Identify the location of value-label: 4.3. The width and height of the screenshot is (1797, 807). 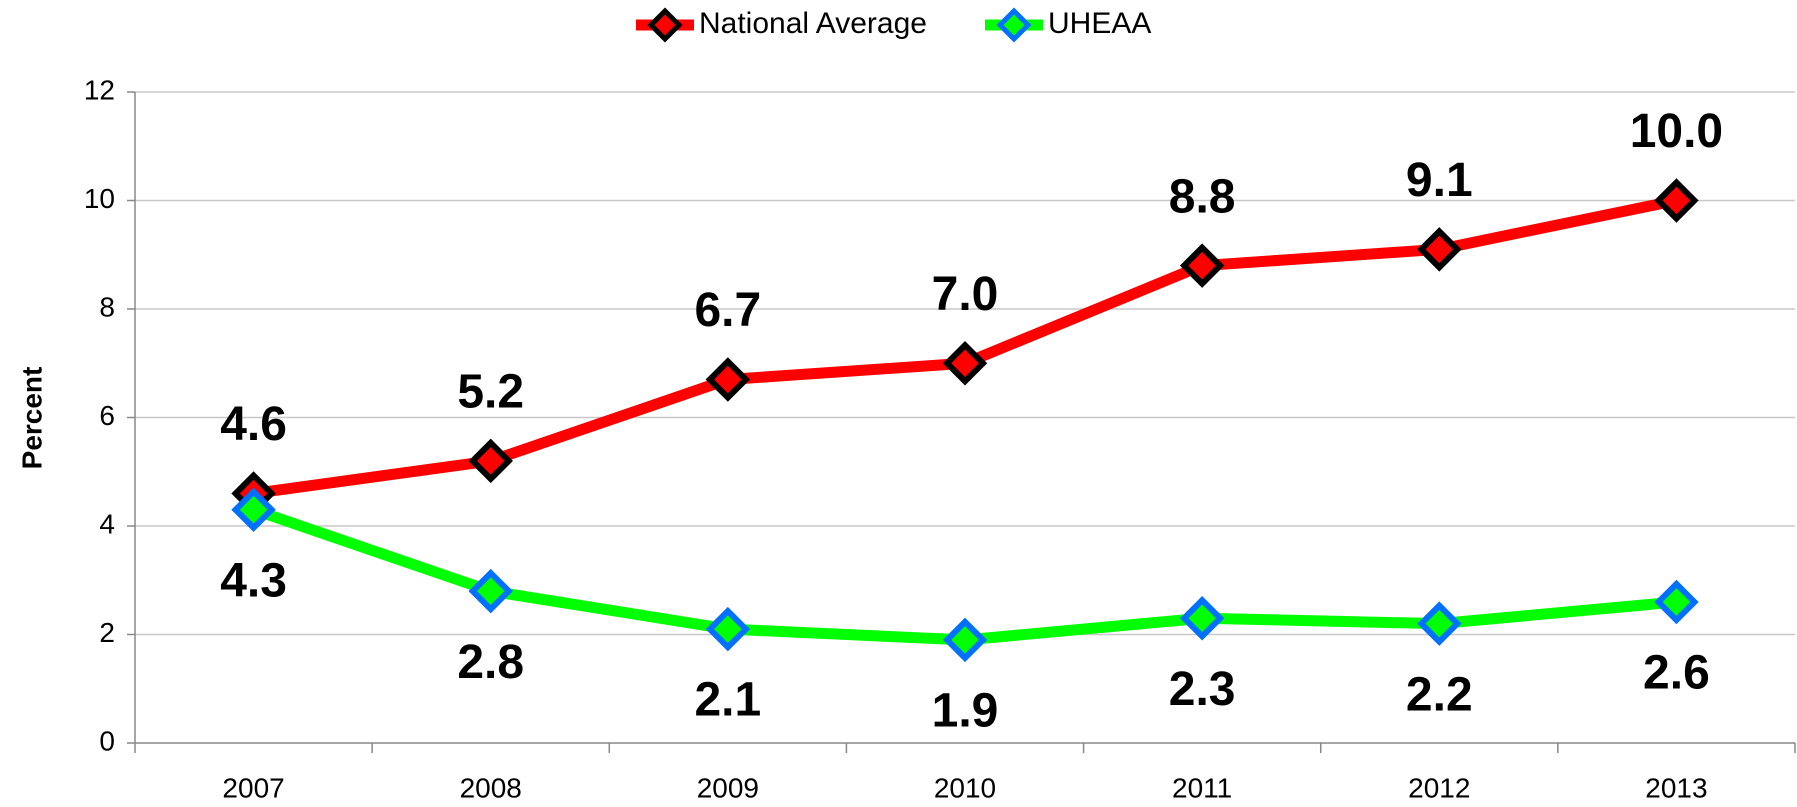
(253, 580).